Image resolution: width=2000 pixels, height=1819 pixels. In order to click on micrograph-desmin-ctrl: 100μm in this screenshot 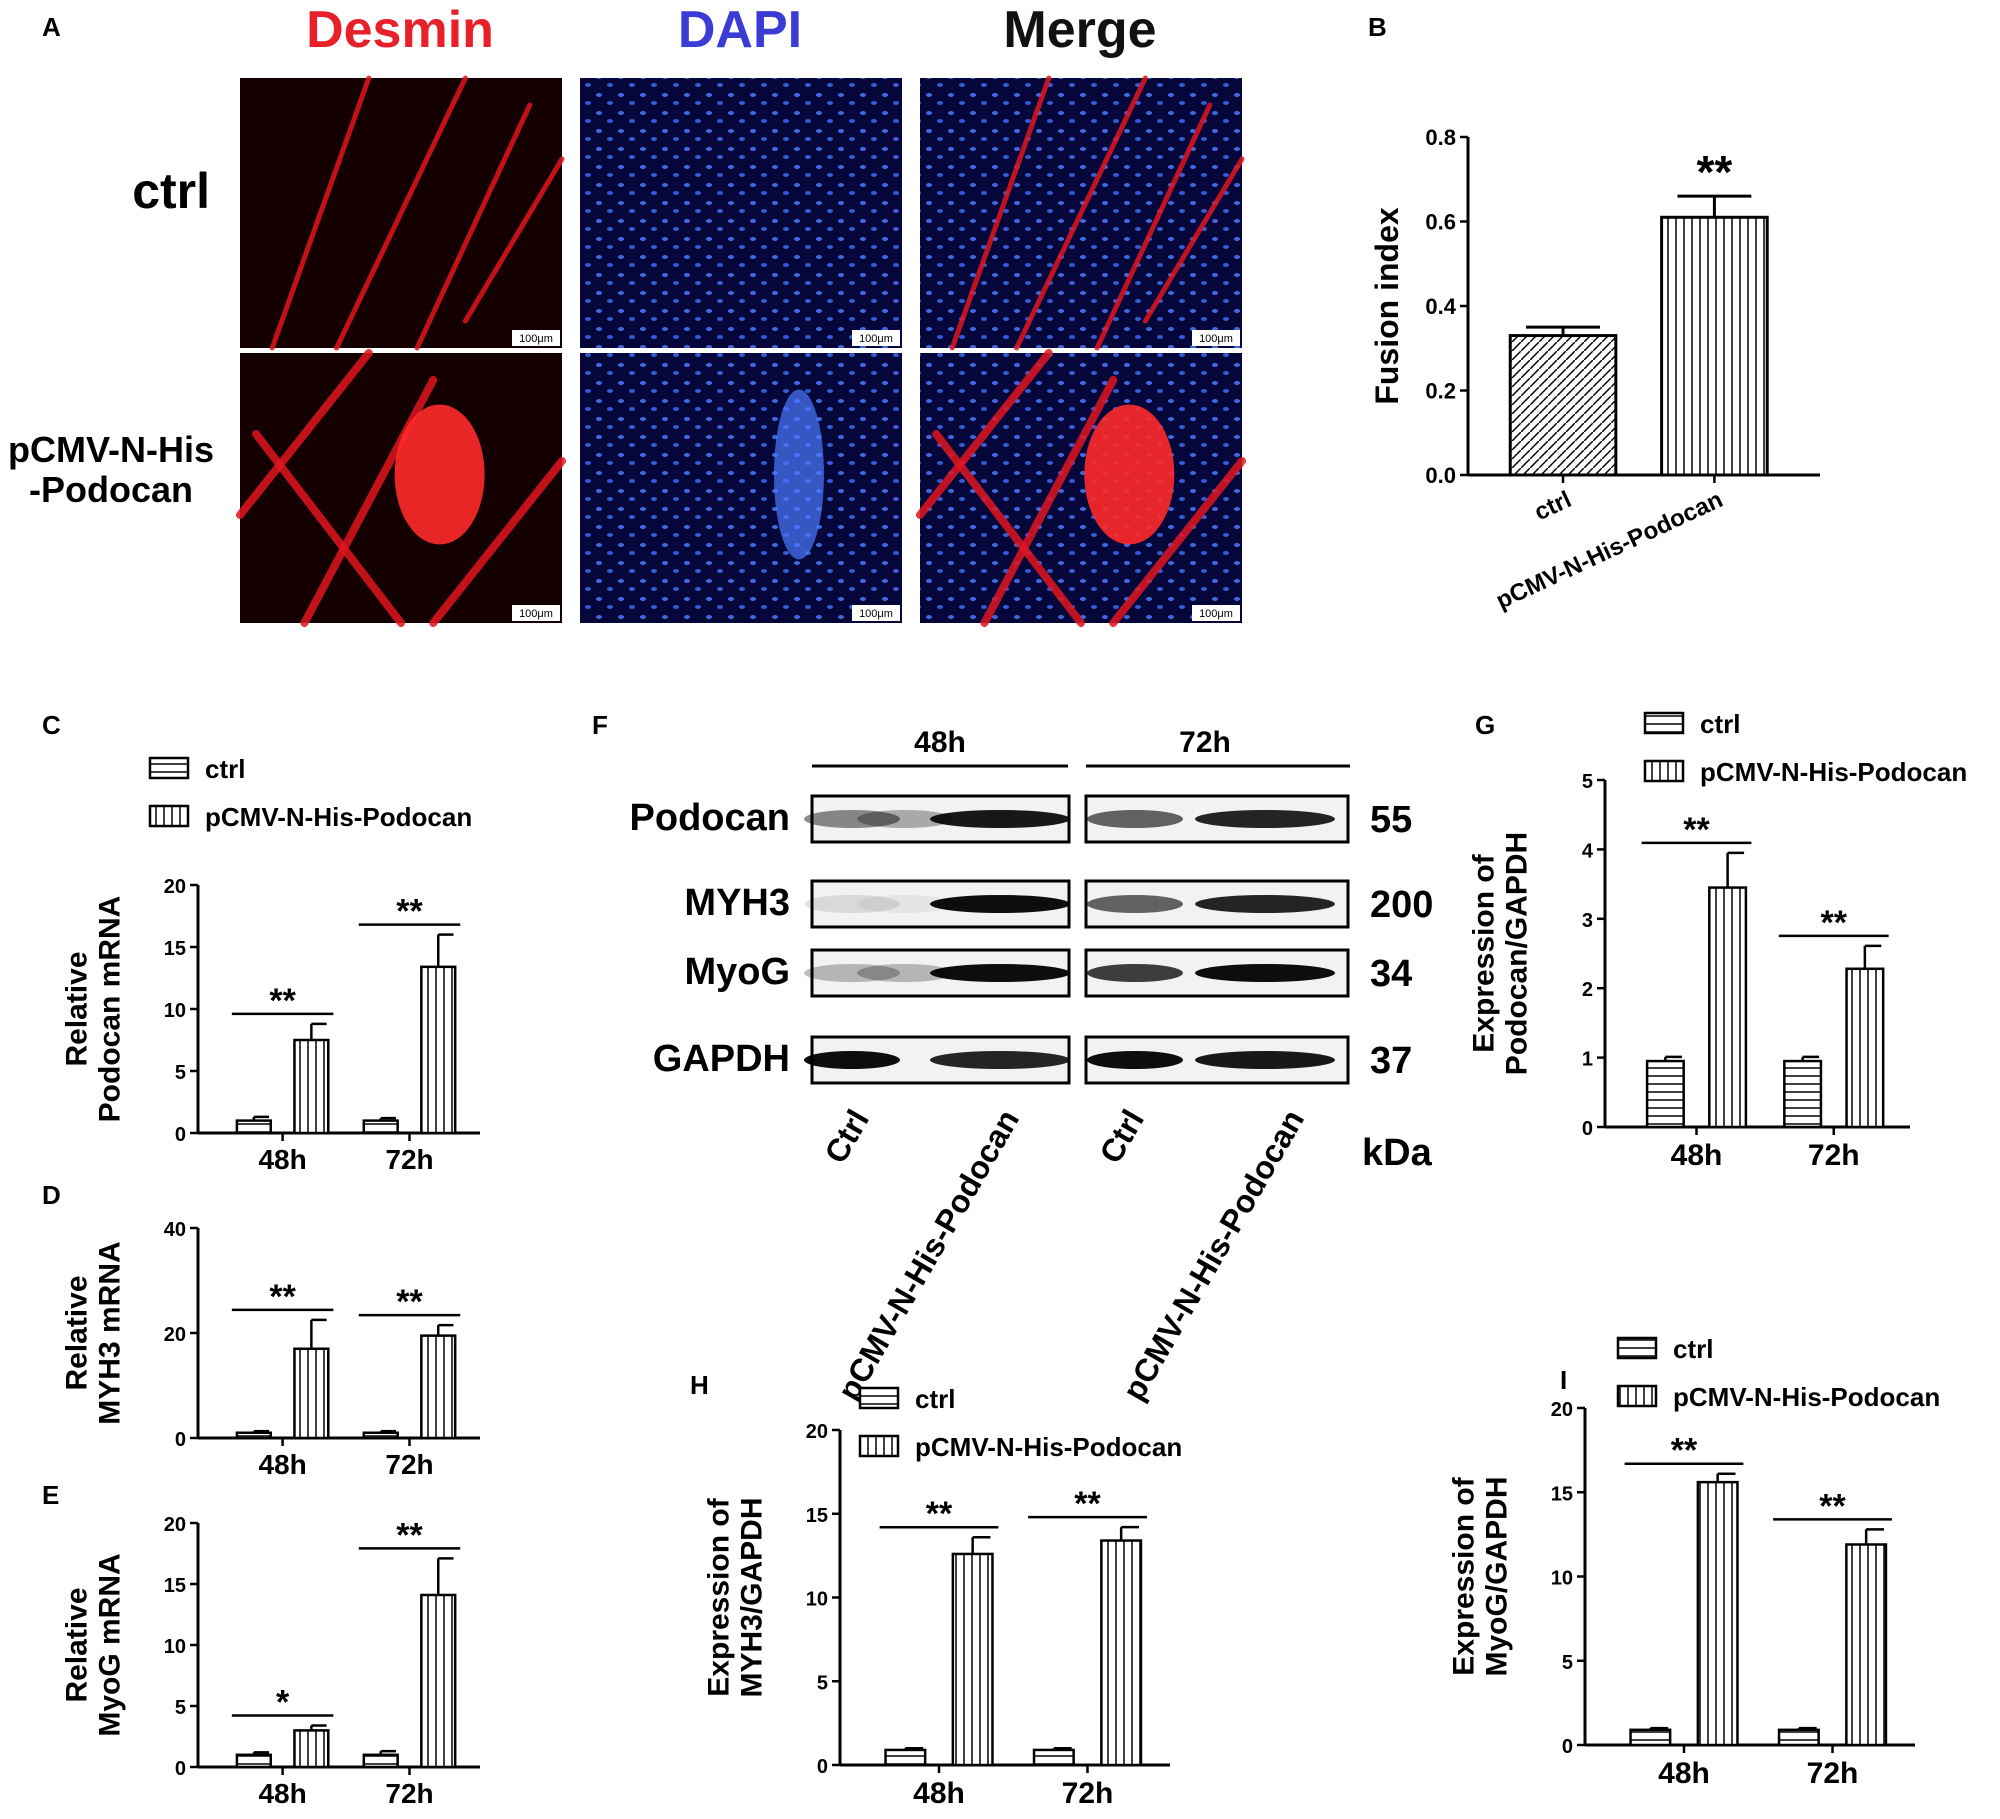, I will do `click(402, 213)`.